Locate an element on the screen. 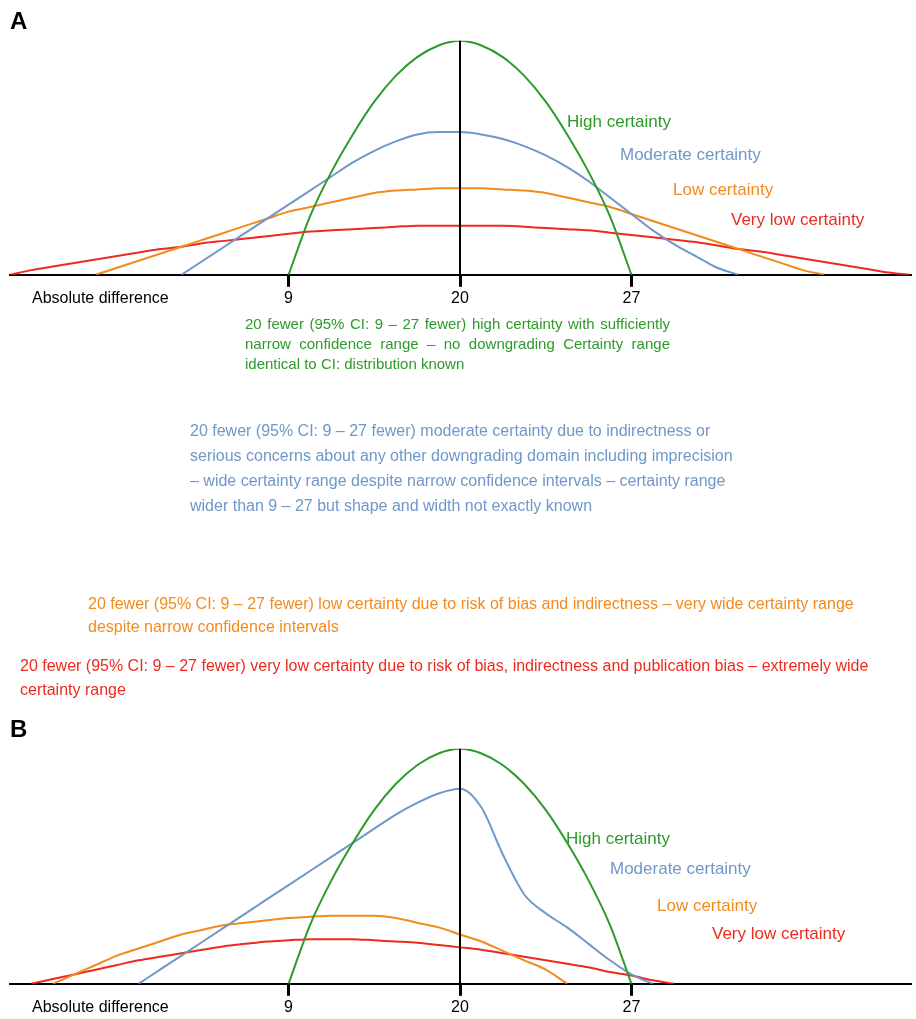 The height and width of the screenshot is (1019, 916). text: 20 fewer (95% CI: 9 – 27 fewer) very low certainty due to risk of bias, indirectness and publication bias – extremely wide certainty range is located at coordinates (445, 678).